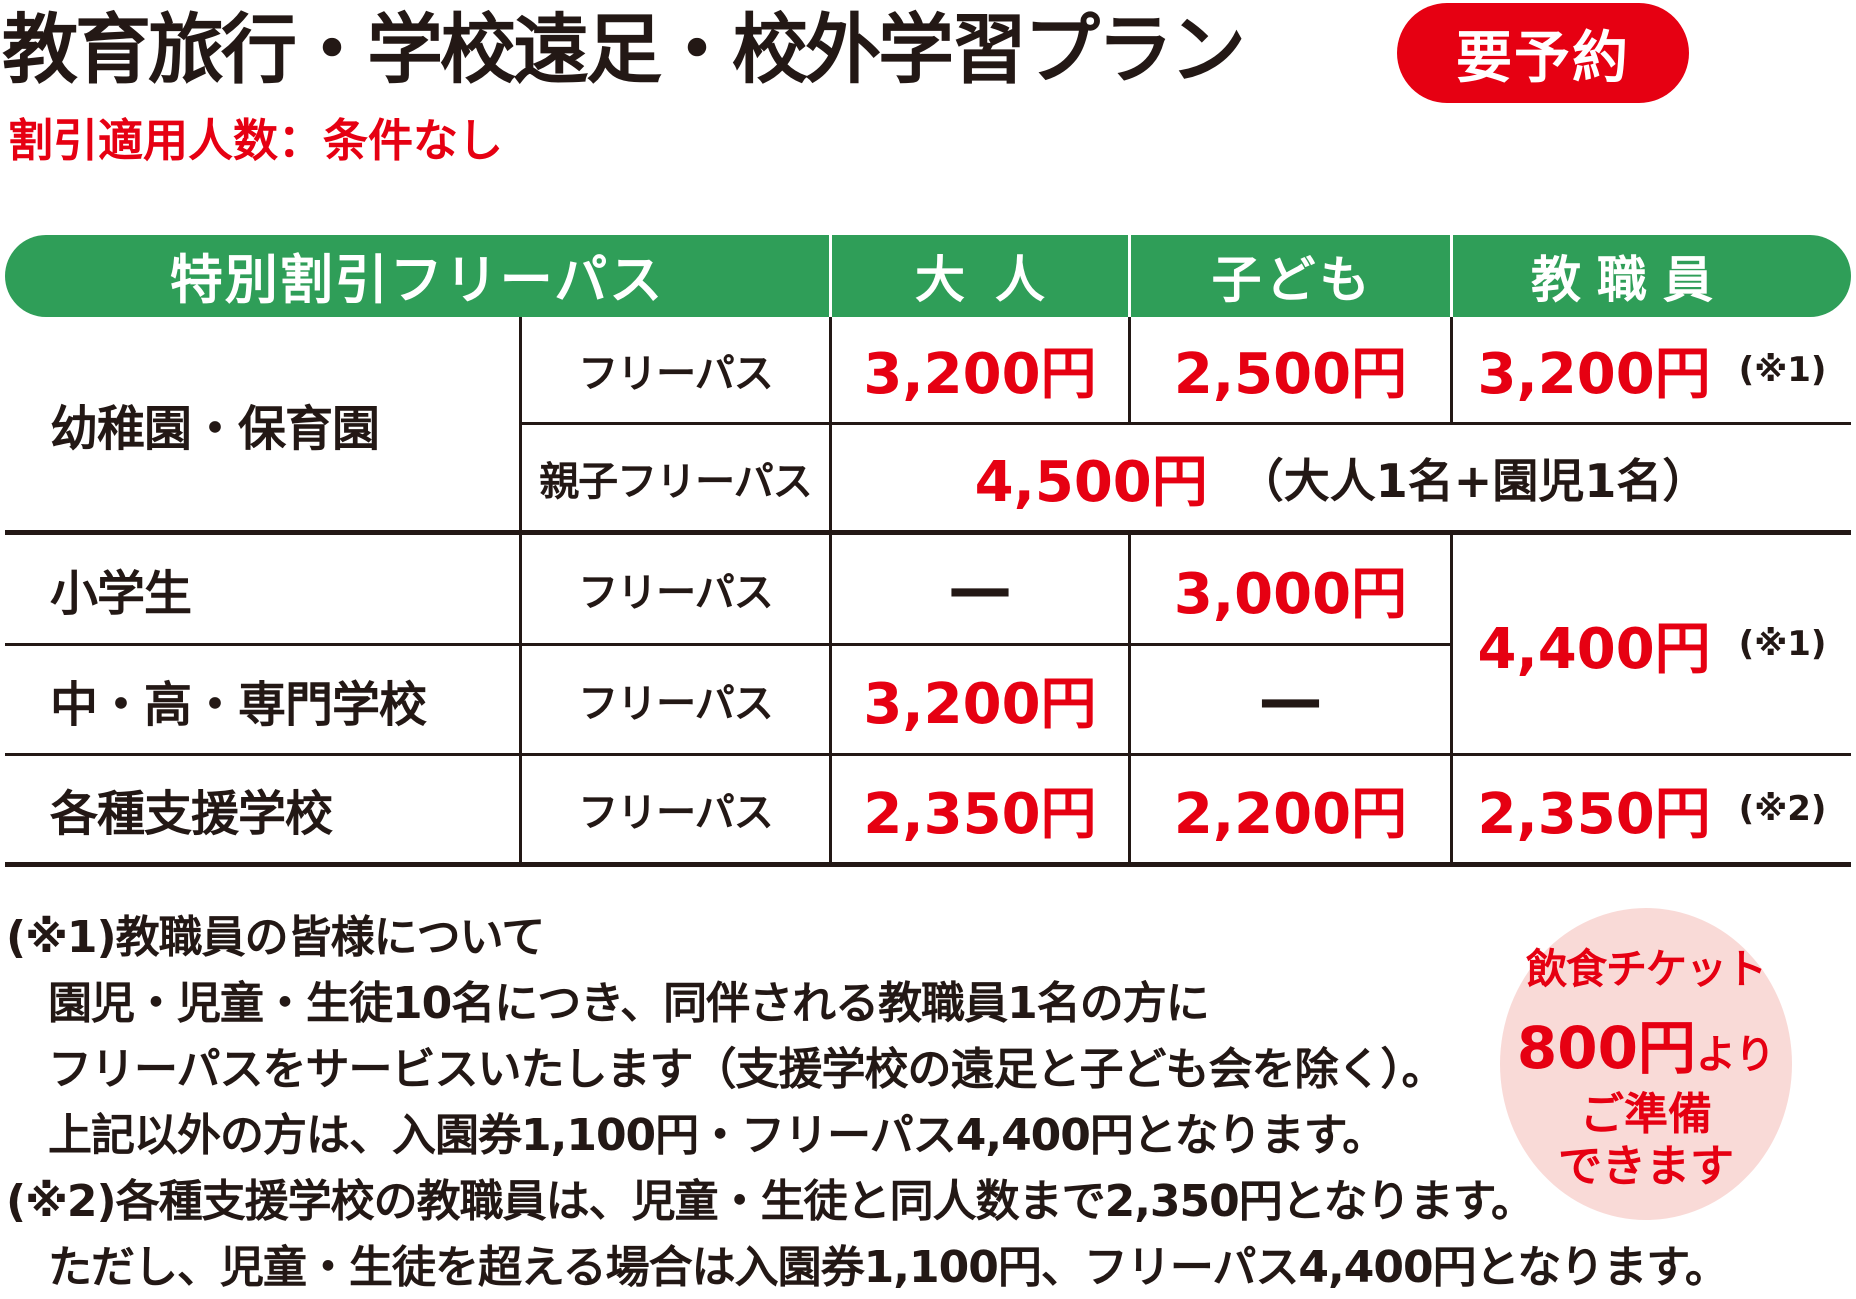  What do you see at coordinates (978, 276) in the screenshot?
I see `header-adult: 大人` at bounding box center [978, 276].